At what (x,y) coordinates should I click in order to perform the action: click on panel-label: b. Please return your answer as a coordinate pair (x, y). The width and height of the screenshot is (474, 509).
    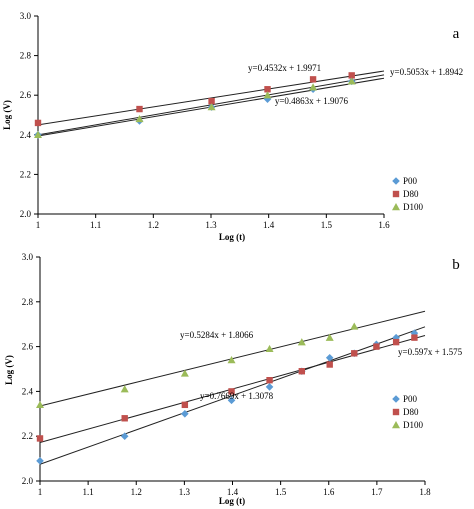
    Looking at the image, I should click on (456, 265).